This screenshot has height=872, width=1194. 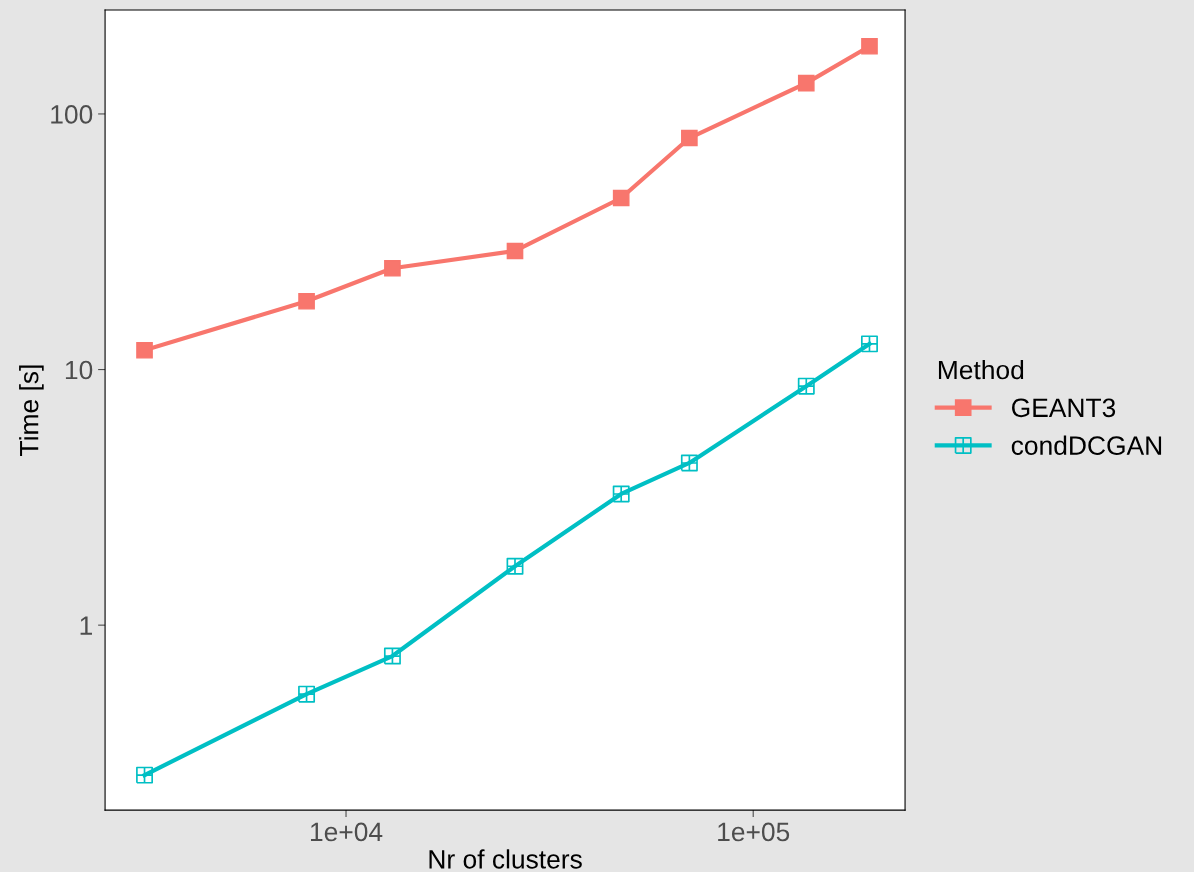 What do you see at coordinates (754, 832) in the screenshot?
I see `x-tick-label: 1e+05` at bounding box center [754, 832].